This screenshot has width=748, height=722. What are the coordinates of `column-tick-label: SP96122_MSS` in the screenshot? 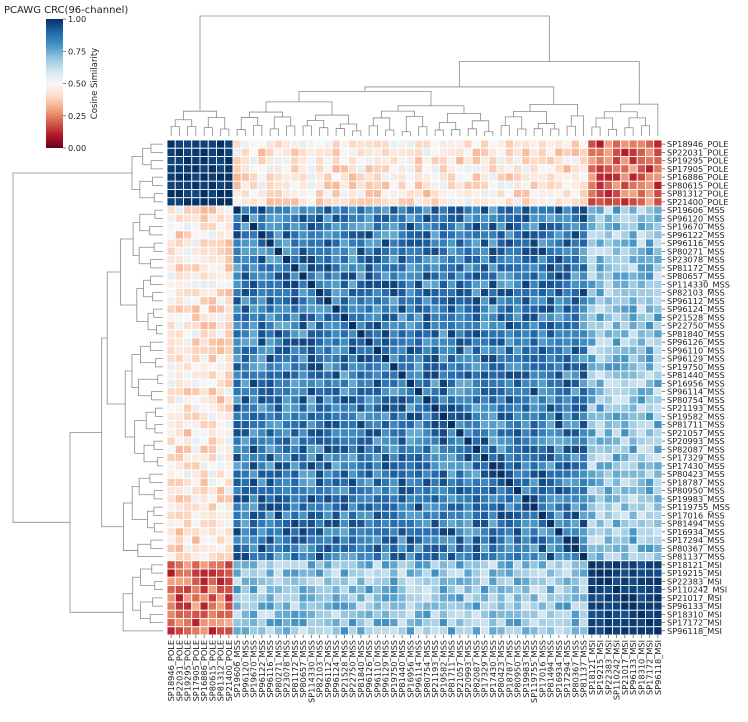 It's located at (262, 669).